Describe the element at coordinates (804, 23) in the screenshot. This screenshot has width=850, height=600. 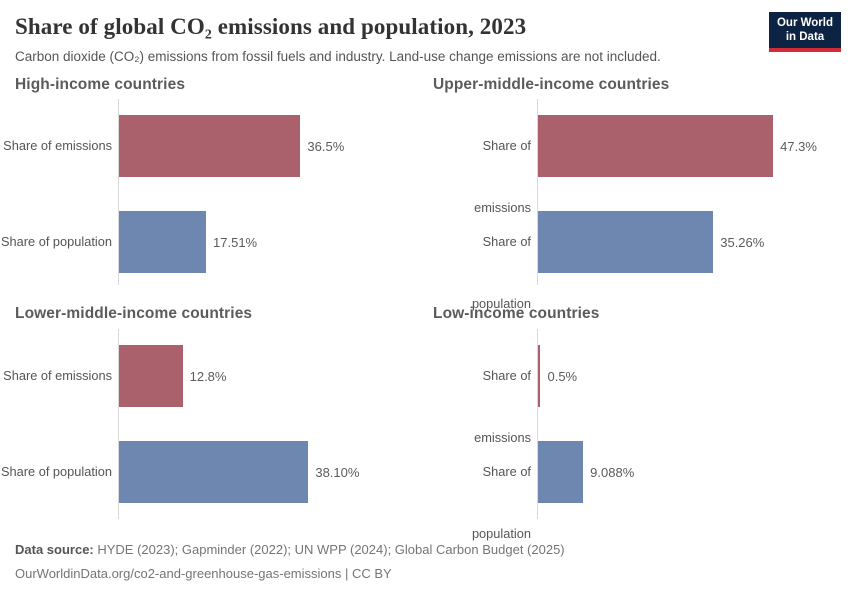
I see `owid-logo-line1: Our World` at that location.